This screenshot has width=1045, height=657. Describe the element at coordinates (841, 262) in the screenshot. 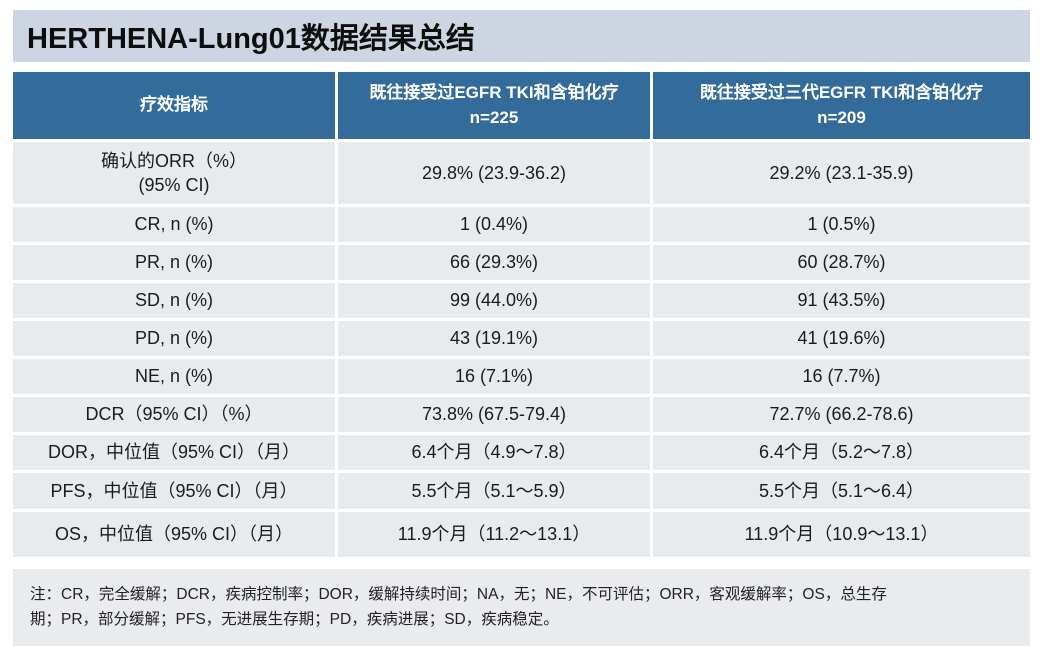

I see `value-cell-cohort2: 60 (28.7%)` at that location.